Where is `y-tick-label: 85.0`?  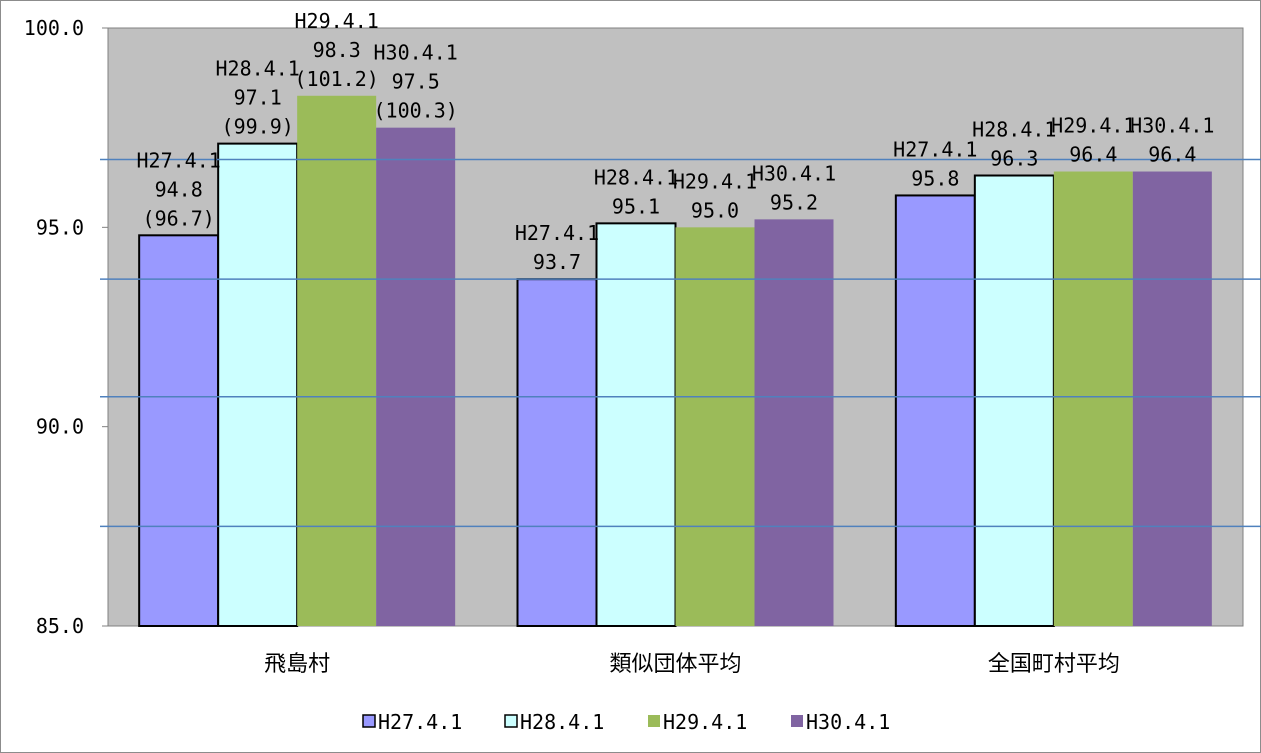 y-tick-label: 85.0 is located at coordinates (60, 626).